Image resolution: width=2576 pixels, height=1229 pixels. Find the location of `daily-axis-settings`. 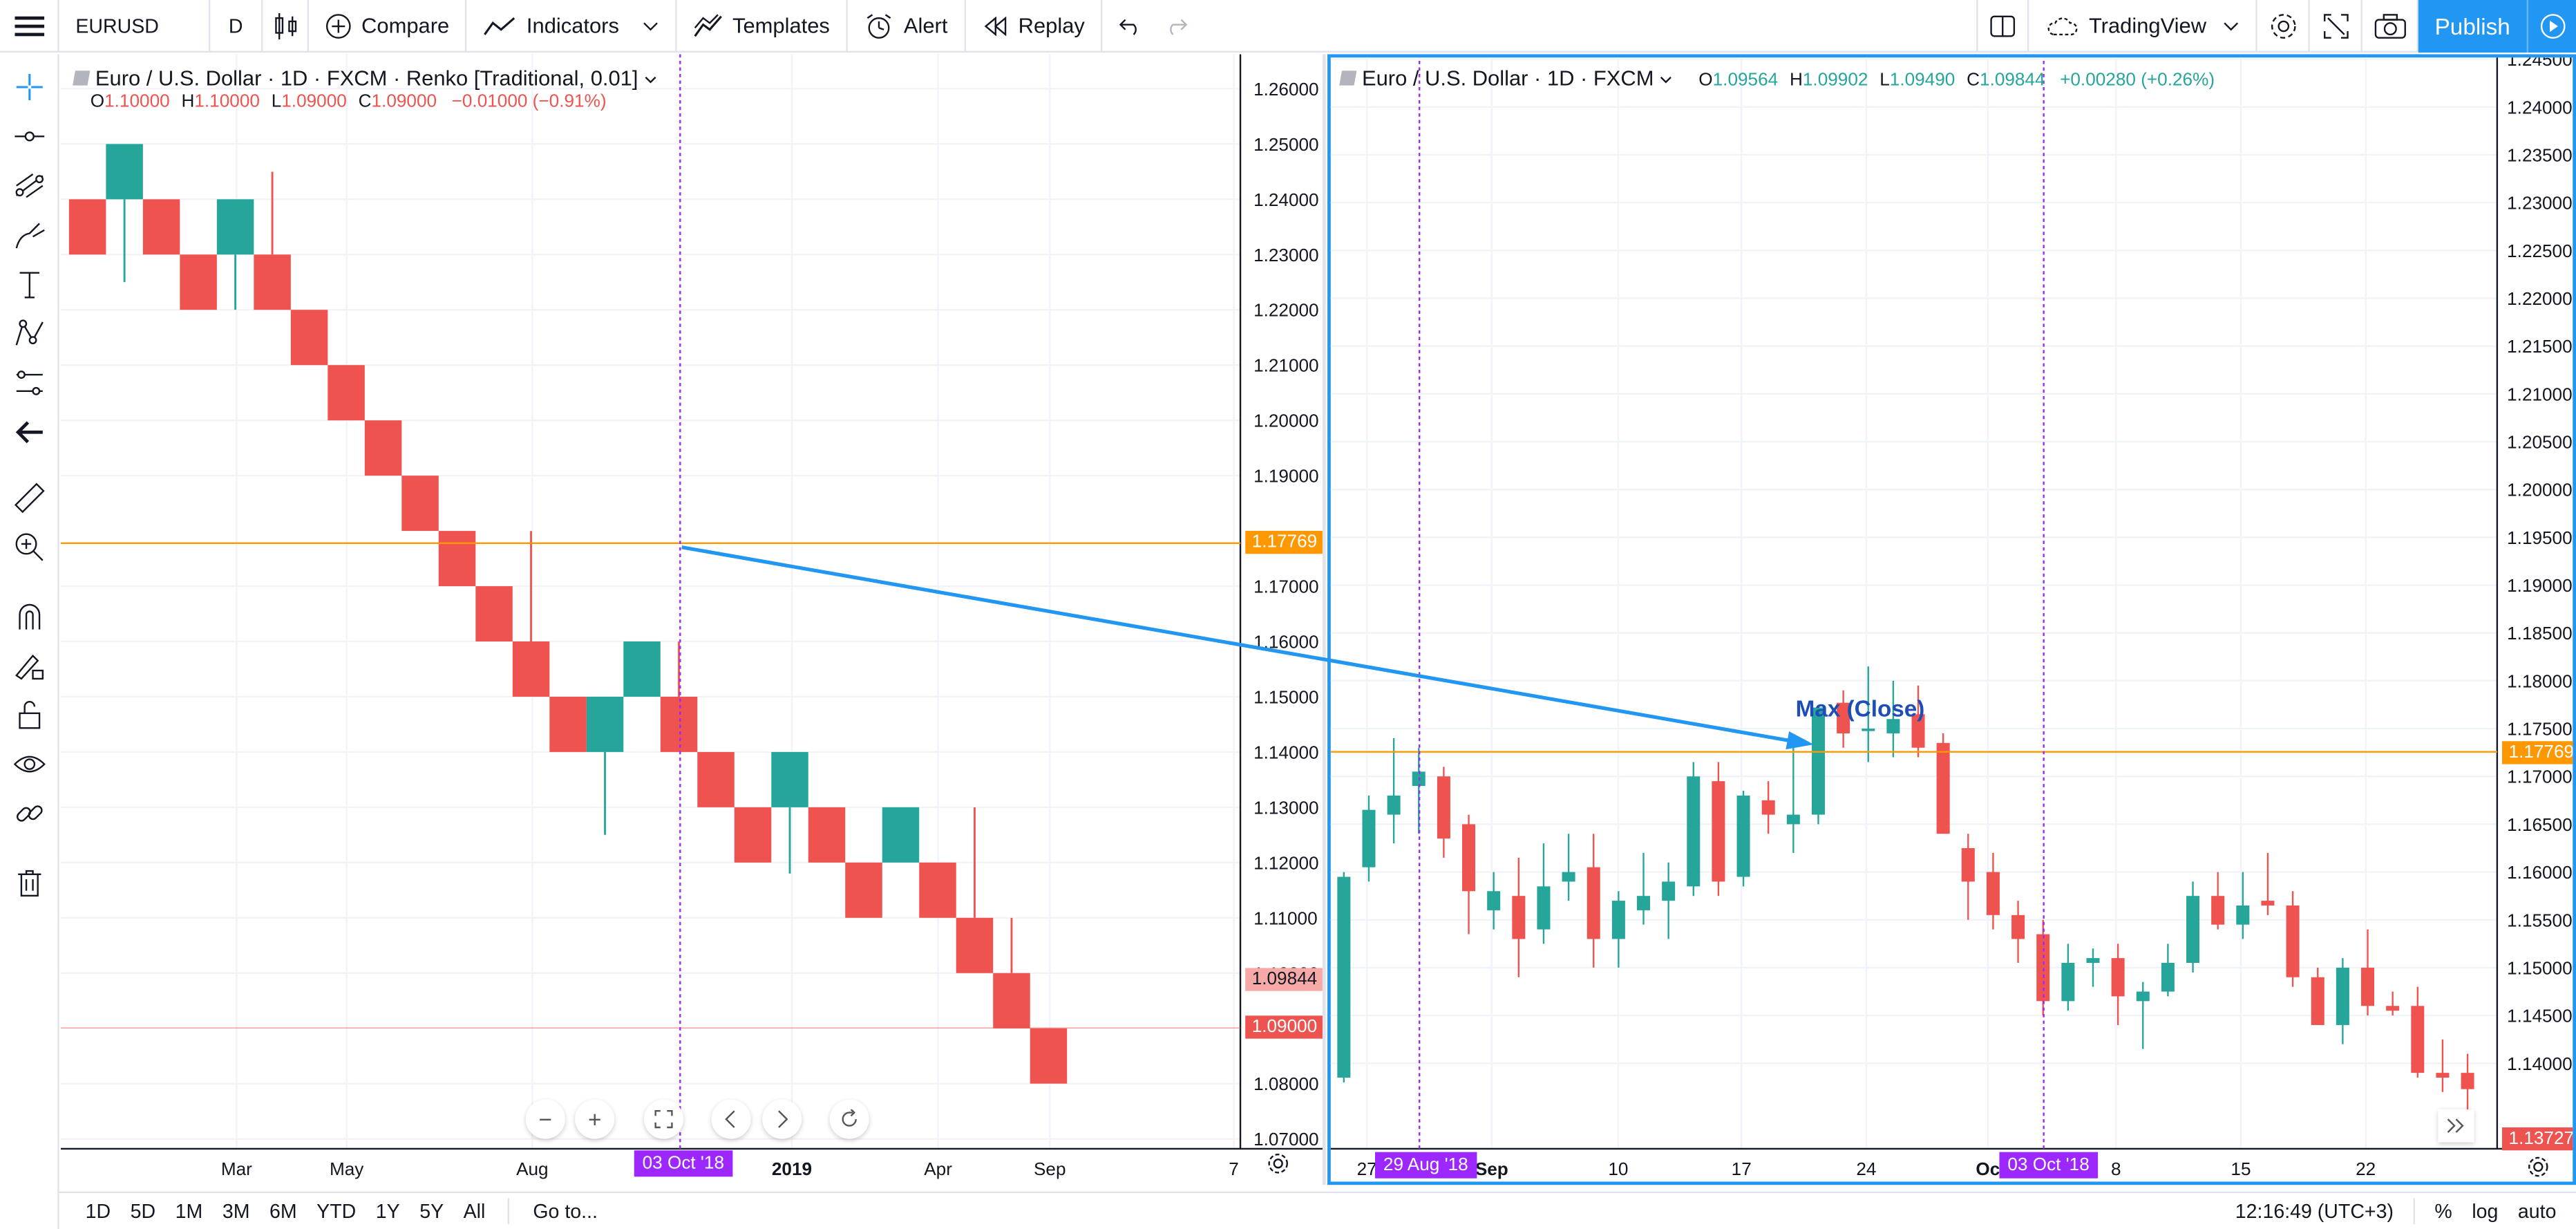

daily-axis-settings is located at coordinates (2538, 1168).